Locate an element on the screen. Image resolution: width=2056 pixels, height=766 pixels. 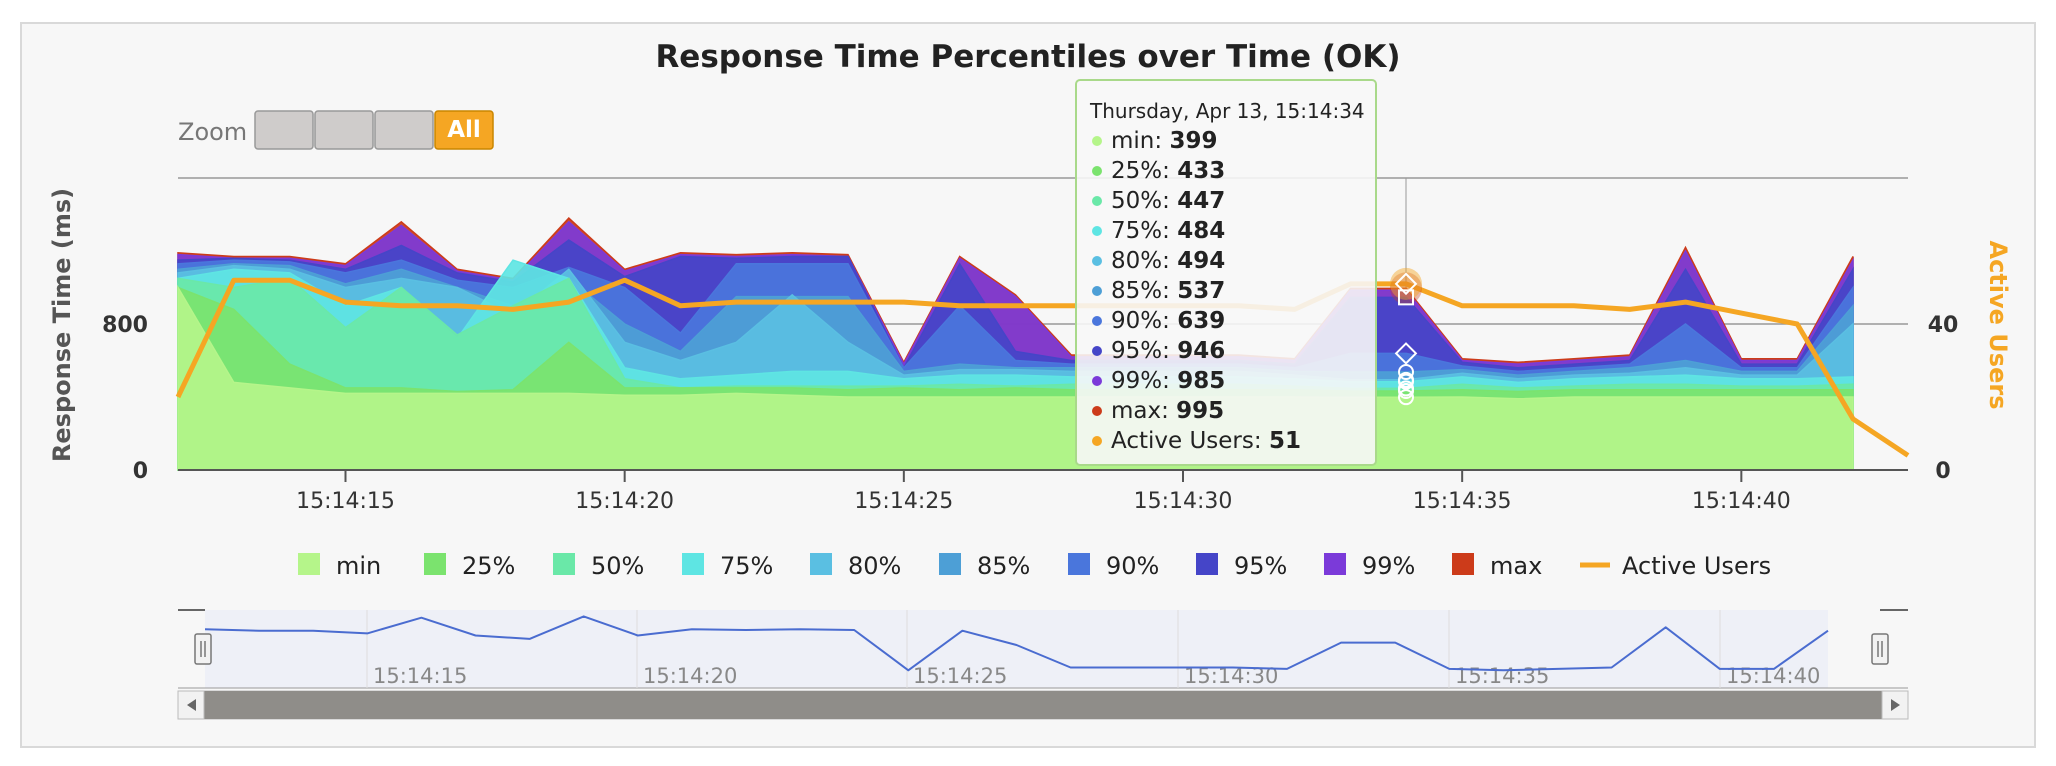
tooltip-row-label: max: is located at coordinates (1143, 411).